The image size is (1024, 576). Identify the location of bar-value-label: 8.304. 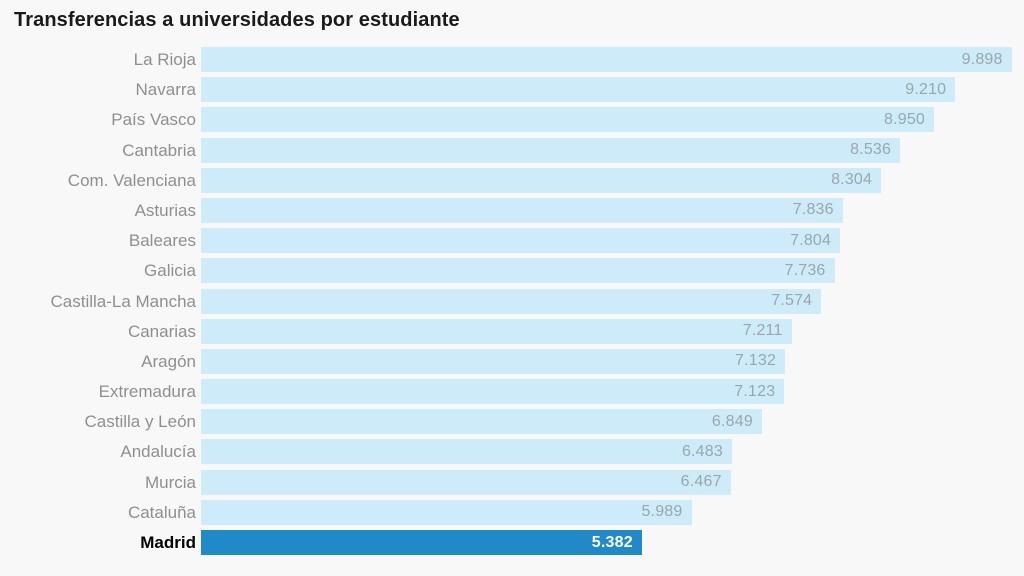
(852, 180).